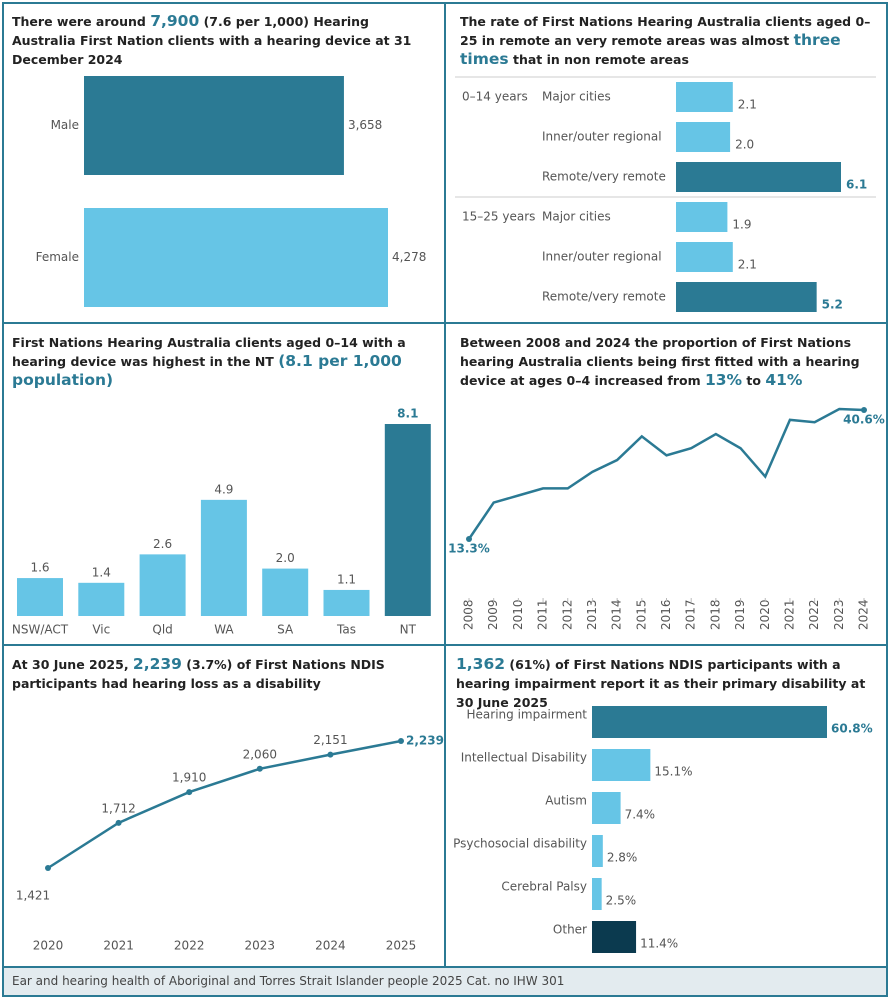 Image resolution: width=890 pixels, height=1000 pixels. What do you see at coordinates (407, 414) in the screenshot?
I see `value-label: 8.1` at bounding box center [407, 414].